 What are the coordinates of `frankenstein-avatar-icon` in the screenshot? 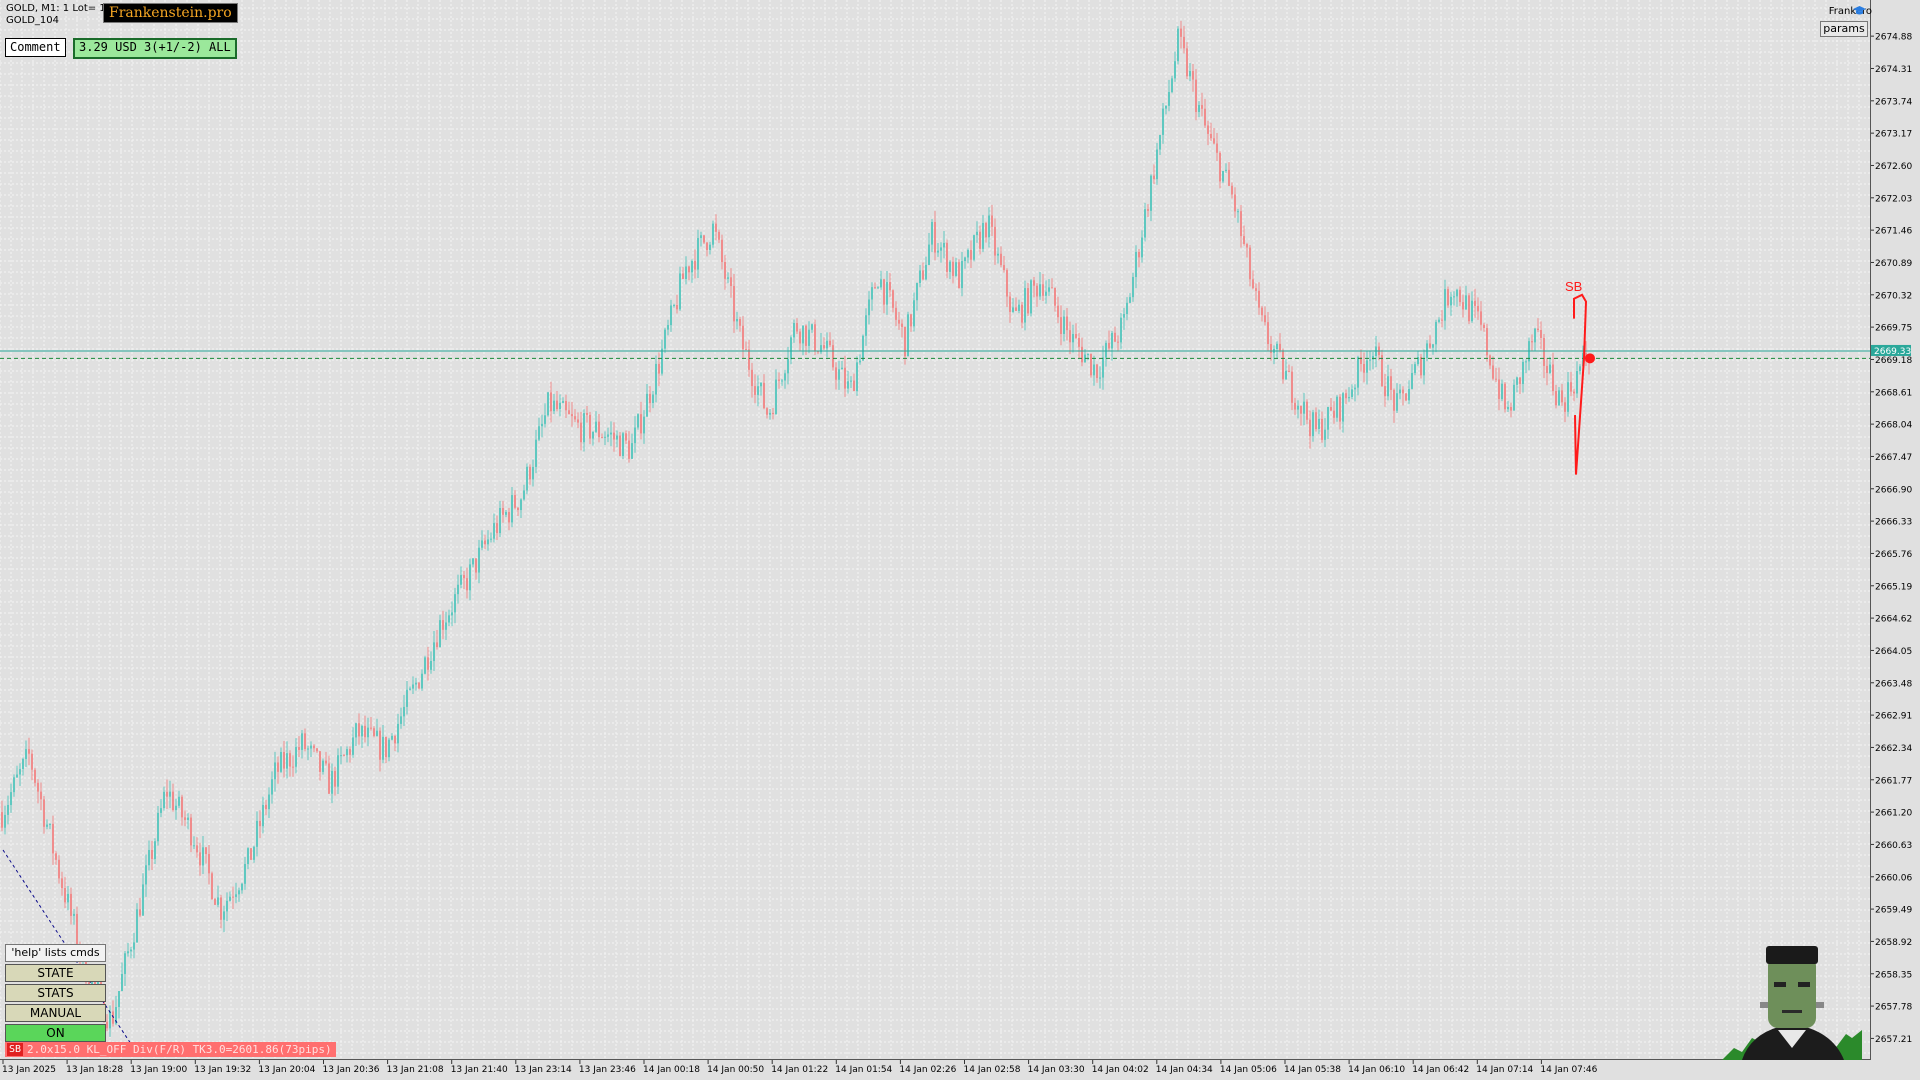 It's located at (1792, 1003).